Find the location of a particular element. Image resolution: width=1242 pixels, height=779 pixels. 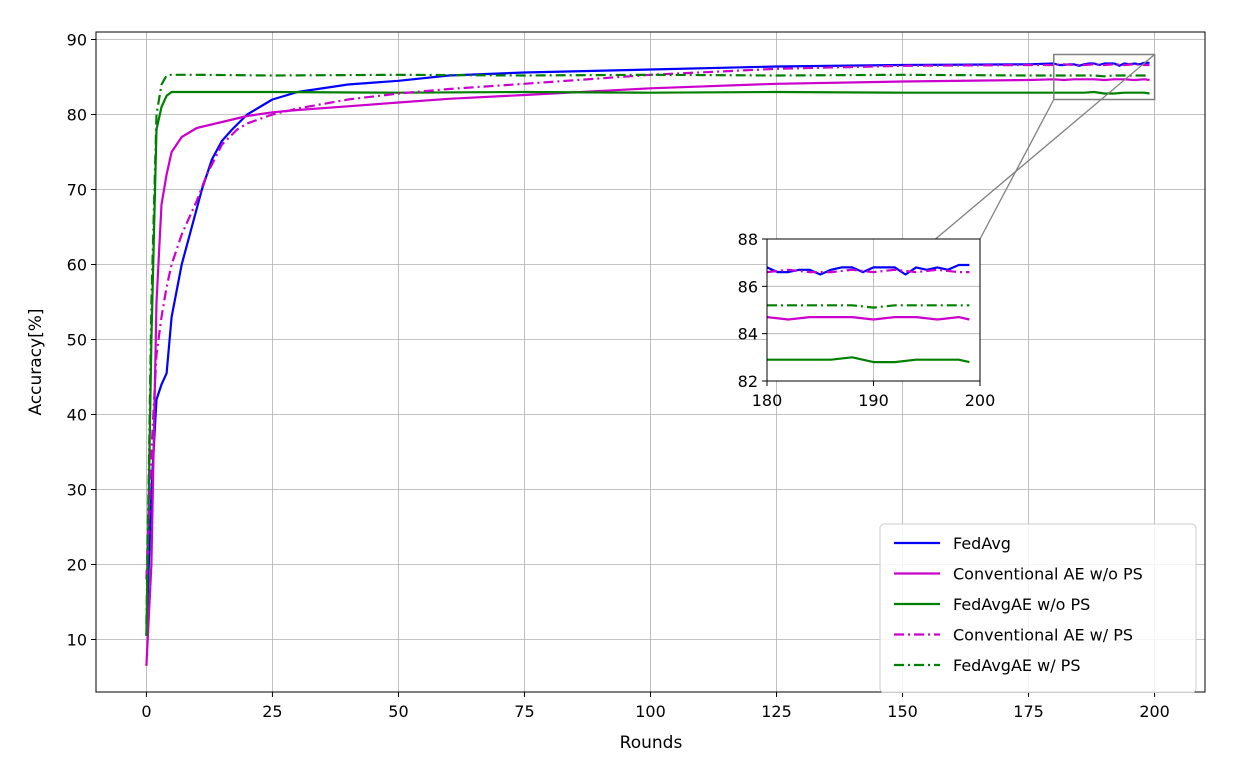

x-tick-label: 100 is located at coordinates (650, 711).